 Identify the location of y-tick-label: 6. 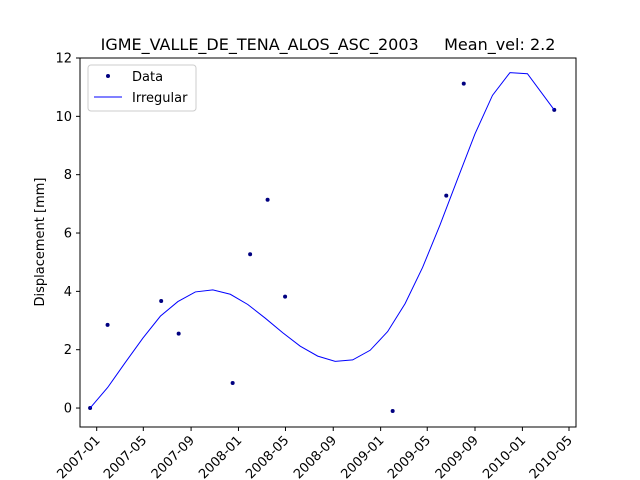
(68, 234).